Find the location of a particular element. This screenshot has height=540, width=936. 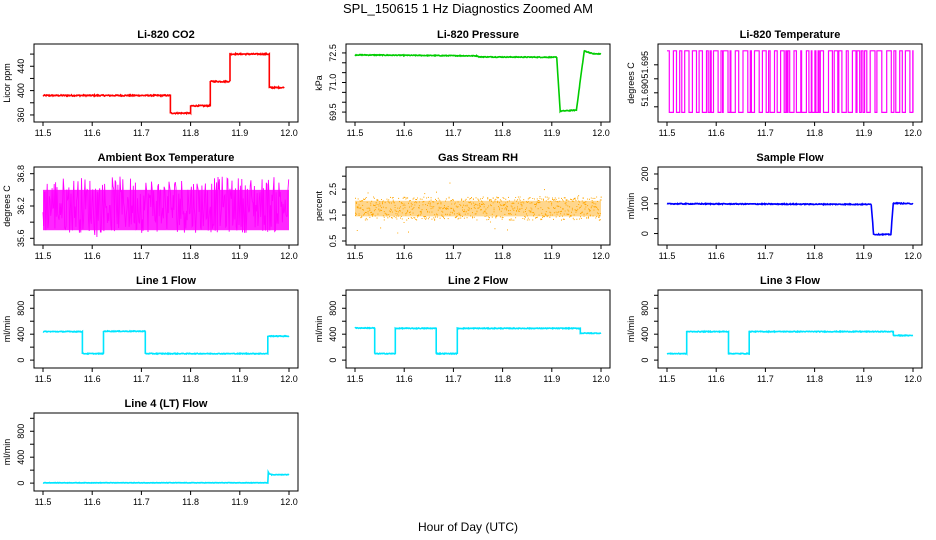

y-tick-label: 2.5 is located at coordinates (333, 189).